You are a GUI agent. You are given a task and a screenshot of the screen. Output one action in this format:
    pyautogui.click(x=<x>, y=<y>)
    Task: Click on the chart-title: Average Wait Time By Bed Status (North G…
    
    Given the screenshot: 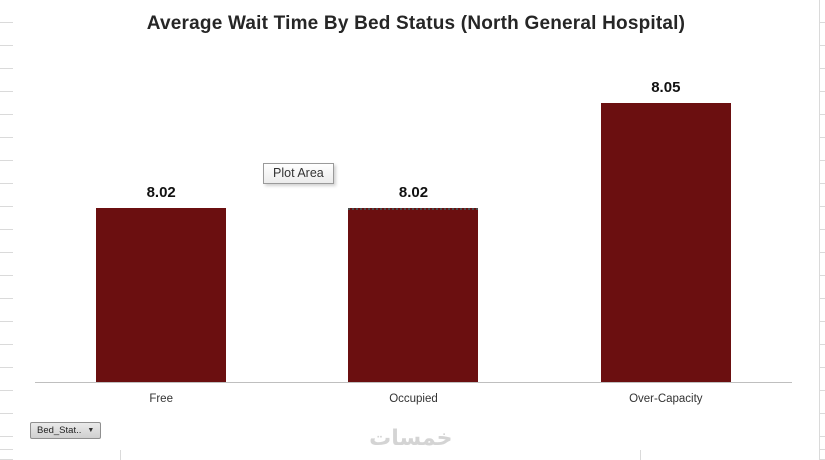 What is the action you would take?
    pyautogui.click(x=416, y=23)
    